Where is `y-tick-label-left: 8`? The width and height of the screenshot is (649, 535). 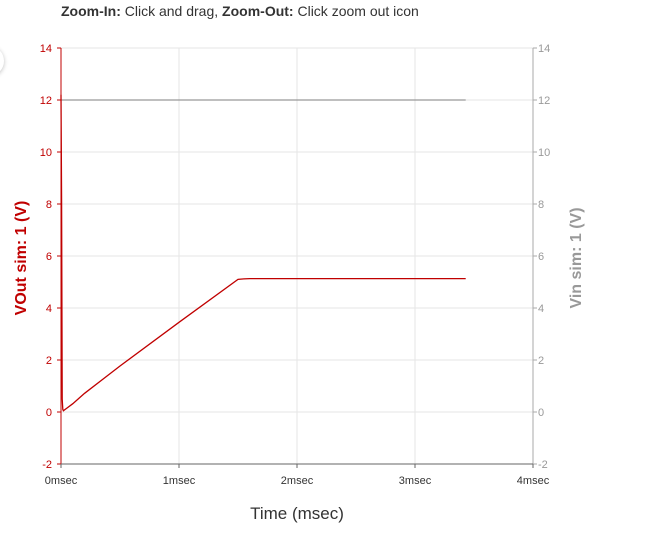 y-tick-label-left: 8 is located at coordinates (49, 205).